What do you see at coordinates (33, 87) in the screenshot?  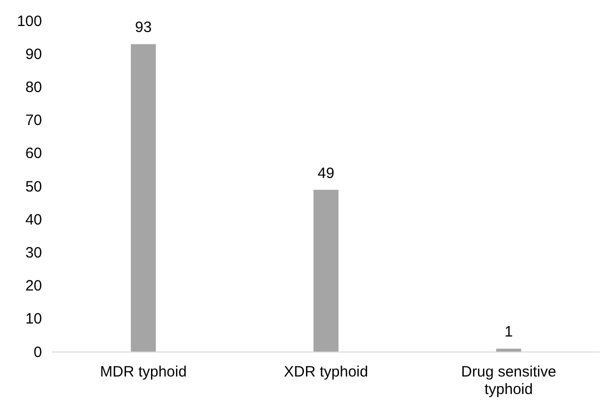 I see `y-tick-label: 80` at bounding box center [33, 87].